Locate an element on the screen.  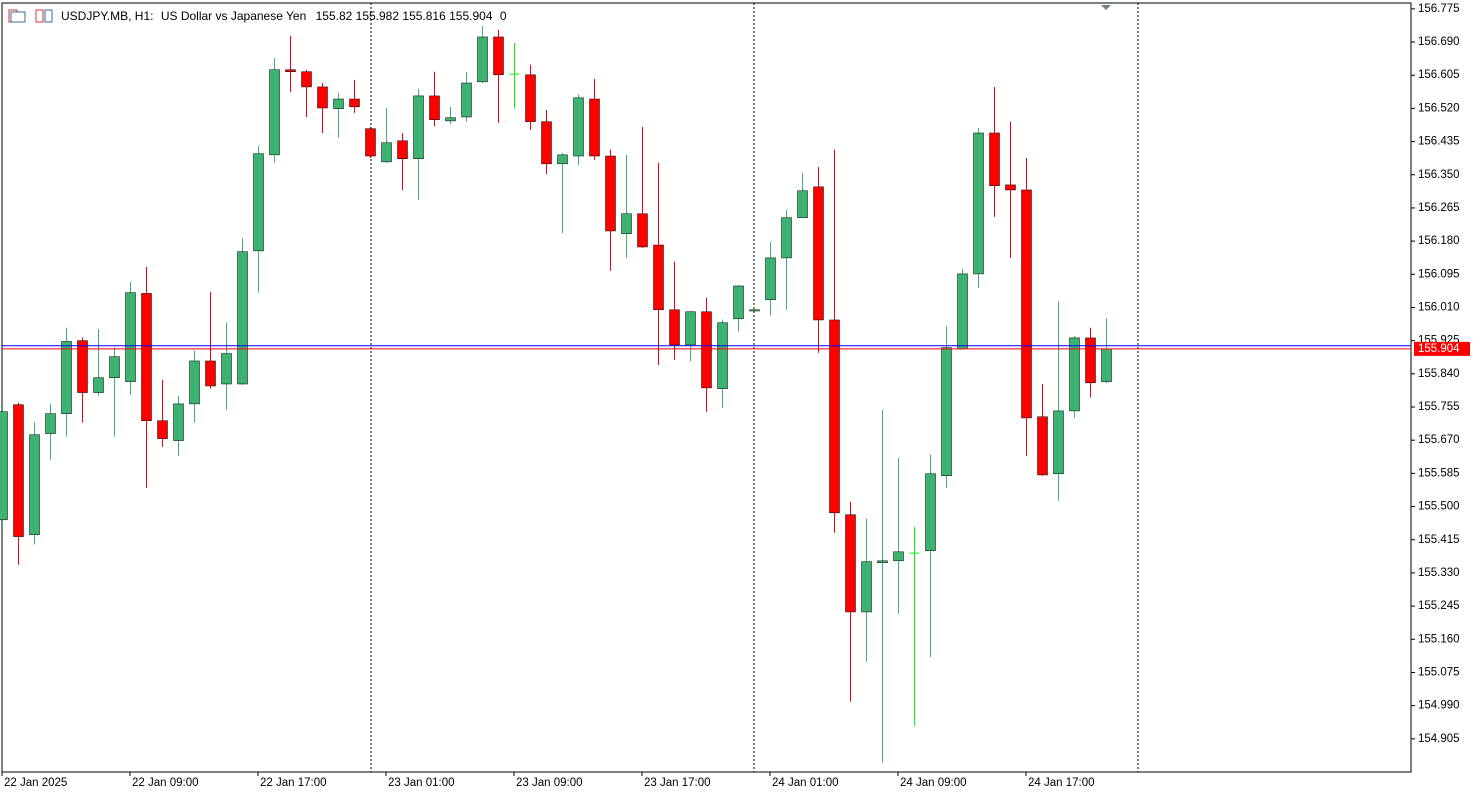
shift-marker is located at coordinates (1106, 7).